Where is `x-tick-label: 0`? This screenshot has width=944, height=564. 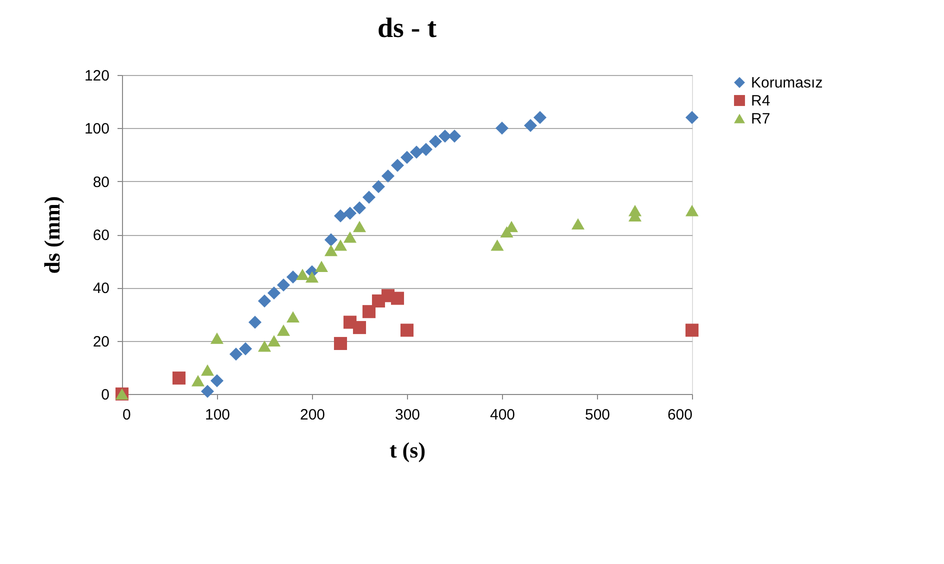 x-tick-label: 0 is located at coordinates (126, 415).